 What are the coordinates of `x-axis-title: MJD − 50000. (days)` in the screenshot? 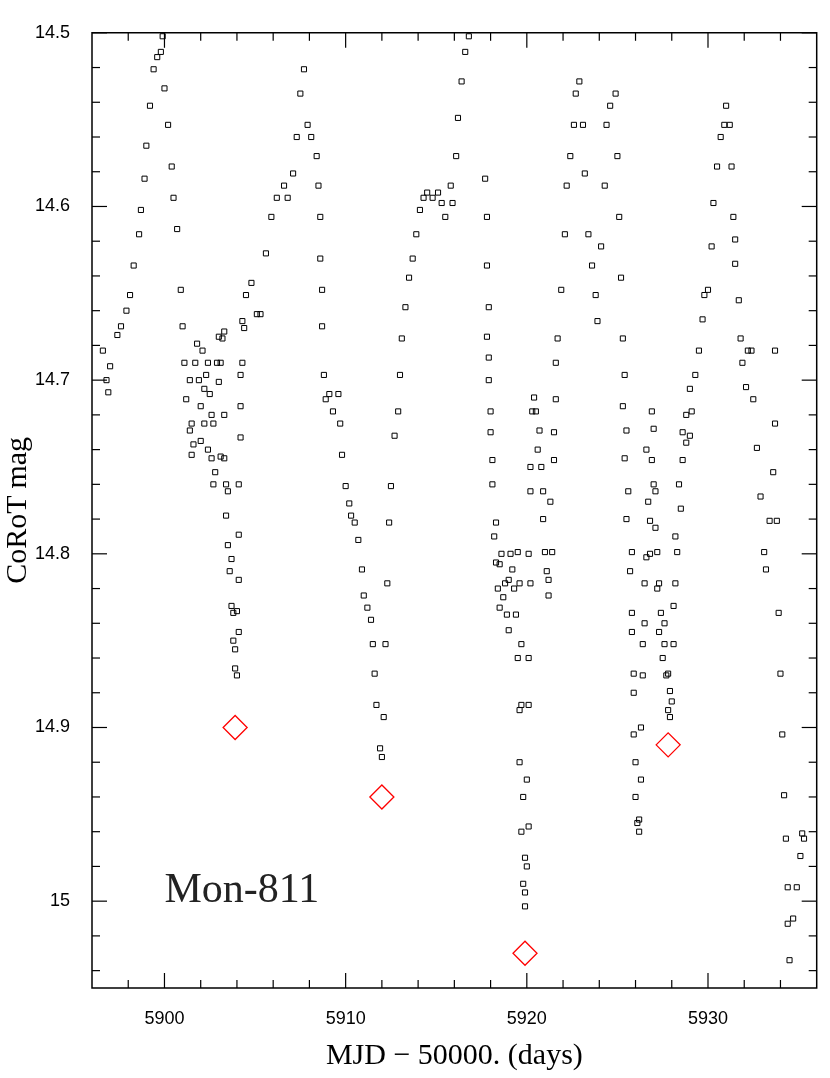 It's located at (454, 1053).